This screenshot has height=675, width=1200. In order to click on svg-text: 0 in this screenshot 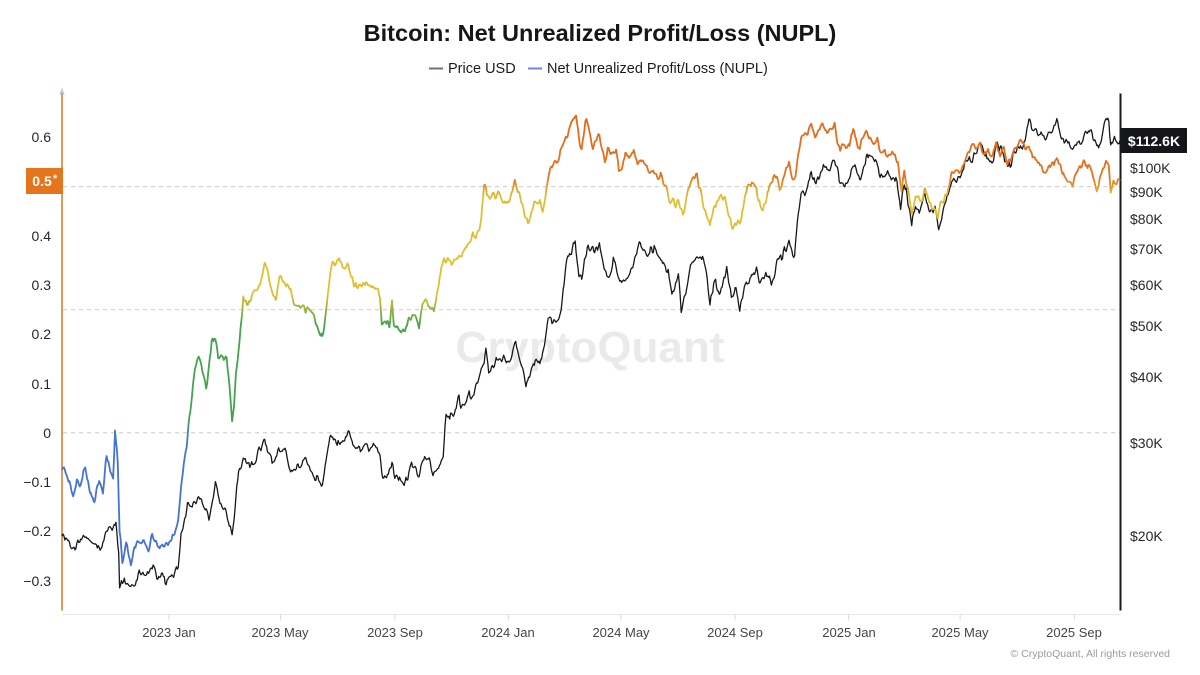, I will do `click(47, 433)`.